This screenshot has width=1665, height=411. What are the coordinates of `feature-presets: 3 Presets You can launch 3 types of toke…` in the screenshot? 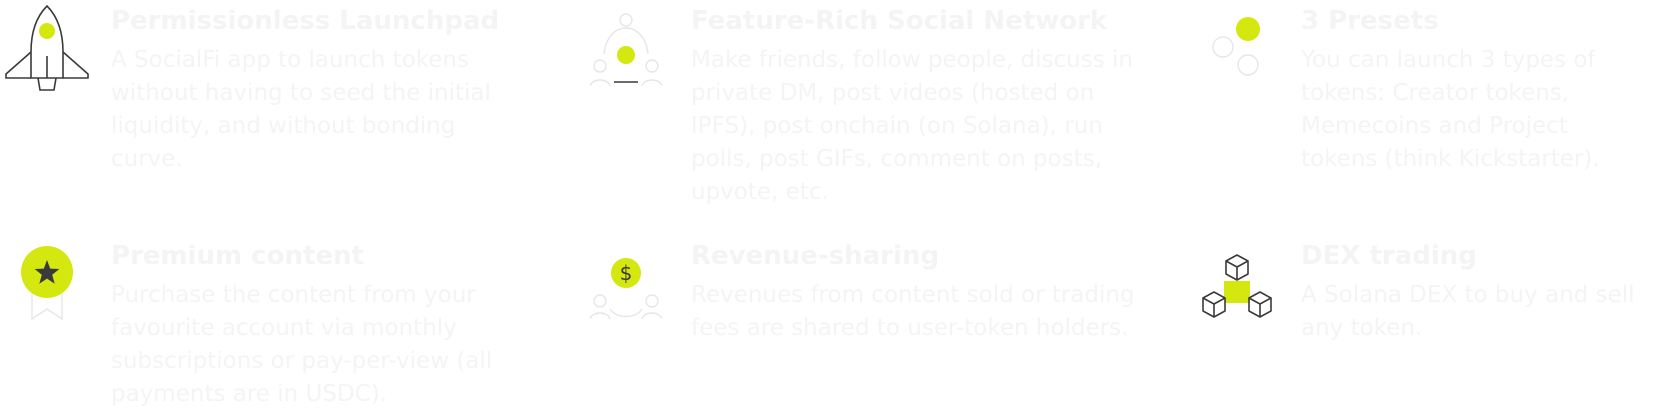 It's located at (1432, 100).